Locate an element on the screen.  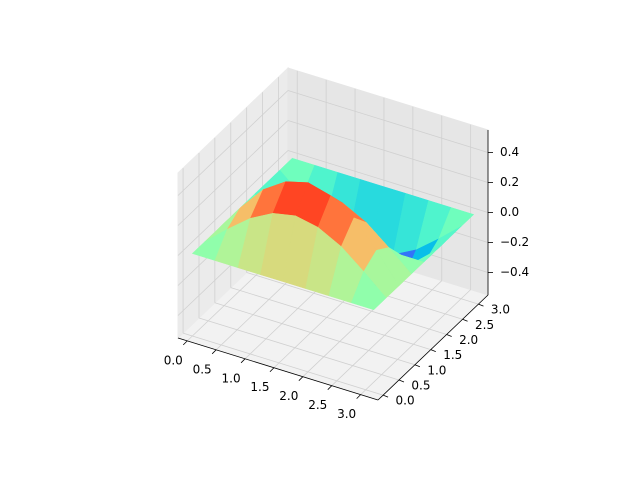
y-tick-label: 3.0 is located at coordinates (500, 310).